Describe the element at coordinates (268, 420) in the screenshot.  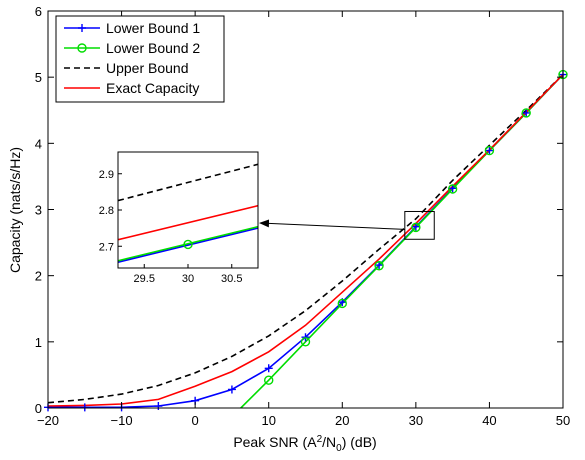
I see `x-tick-label: 10` at that location.